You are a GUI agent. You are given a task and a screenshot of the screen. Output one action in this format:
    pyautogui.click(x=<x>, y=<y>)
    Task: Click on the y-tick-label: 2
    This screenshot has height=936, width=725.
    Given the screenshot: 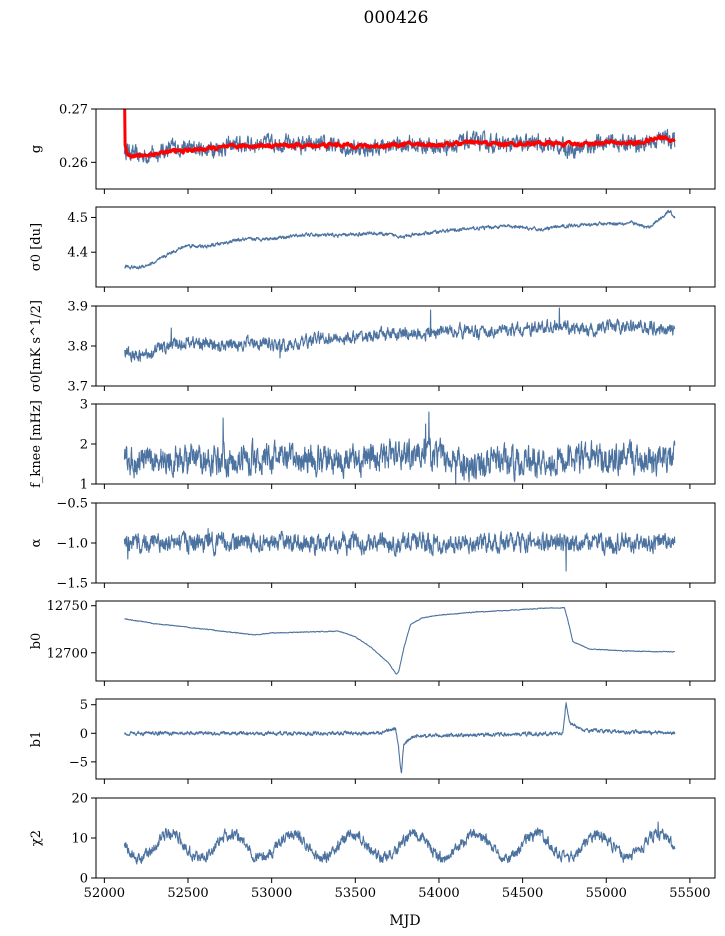 What is the action you would take?
    pyautogui.click(x=84, y=445)
    